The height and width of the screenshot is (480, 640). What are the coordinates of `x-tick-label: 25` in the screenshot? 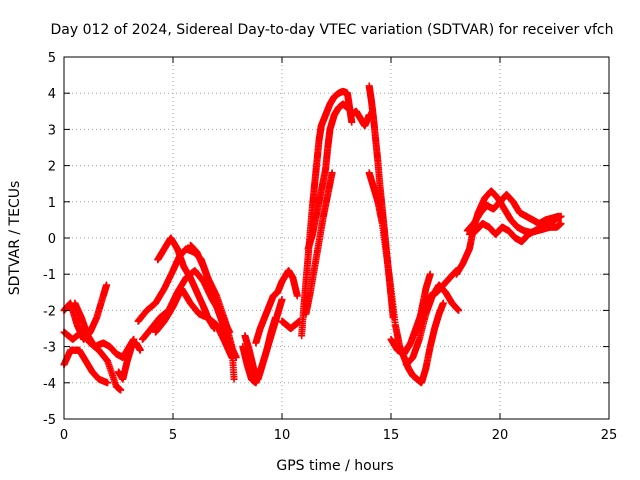 It's located at (609, 435).